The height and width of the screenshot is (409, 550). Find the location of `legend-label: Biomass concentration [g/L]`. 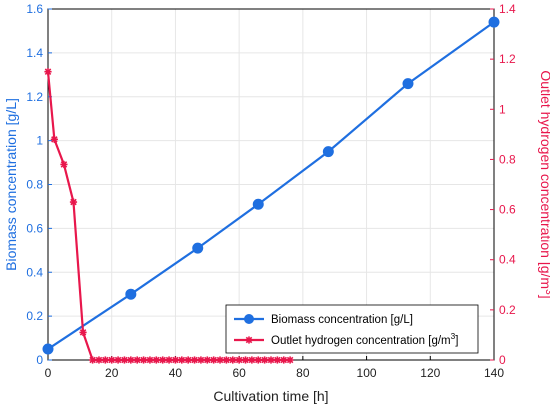

legend-label: Biomass concentration [g/L] is located at coordinates (342, 320).